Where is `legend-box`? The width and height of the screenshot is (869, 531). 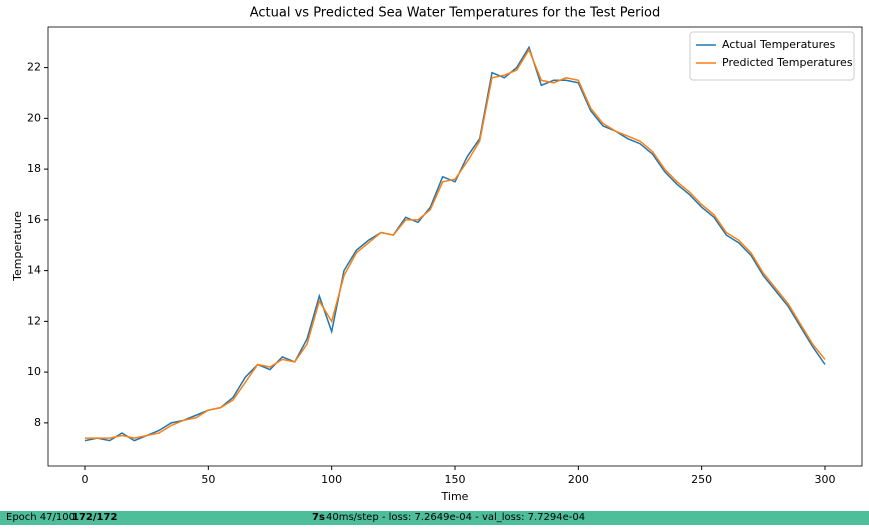 legend-box is located at coordinates (772, 56).